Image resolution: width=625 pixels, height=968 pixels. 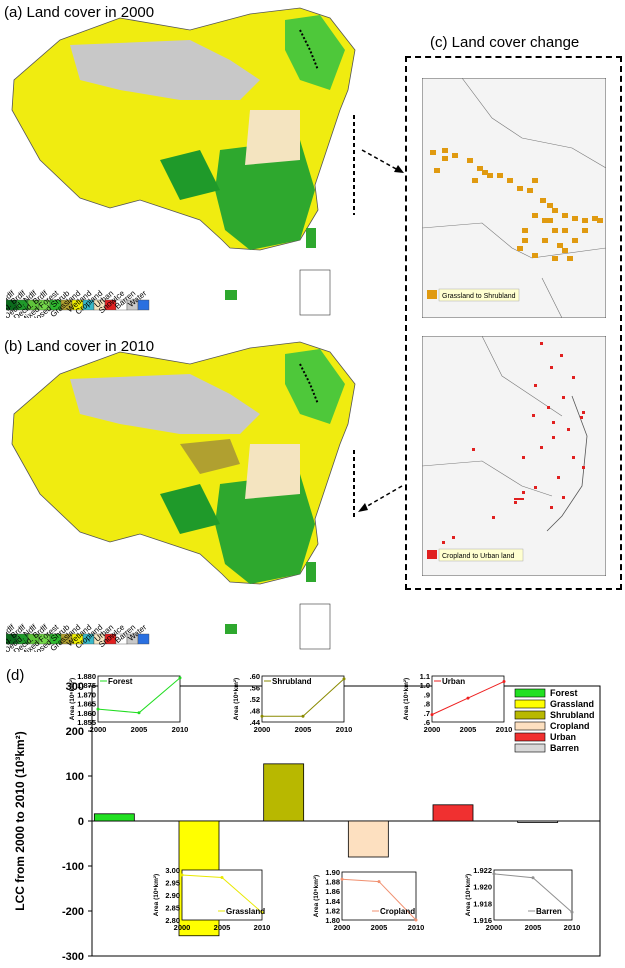 What do you see at coordinates (79, 12) in the screenshot?
I see `panel-a-title: (a) Land cover in 2000` at bounding box center [79, 12].